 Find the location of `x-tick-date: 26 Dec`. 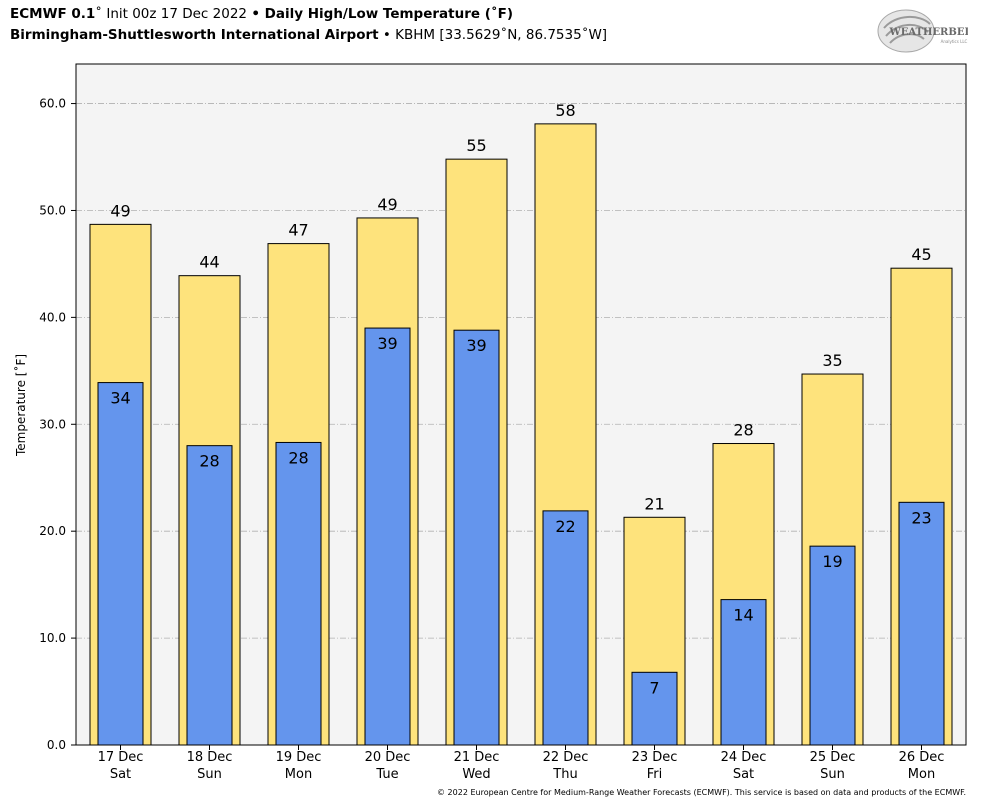

x-tick-date: 26 Dec is located at coordinates (922, 757).